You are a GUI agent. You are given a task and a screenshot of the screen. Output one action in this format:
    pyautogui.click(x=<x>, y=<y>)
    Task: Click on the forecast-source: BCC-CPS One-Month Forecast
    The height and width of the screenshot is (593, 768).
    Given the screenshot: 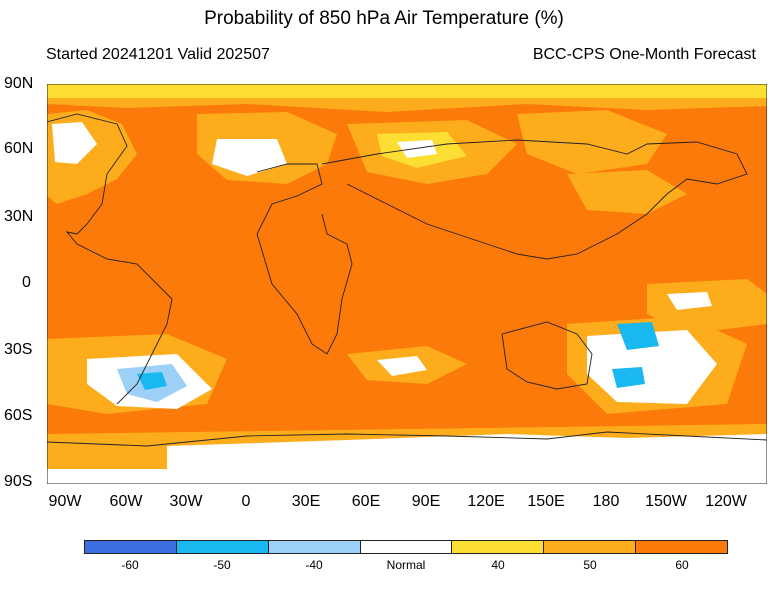 What is the action you would take?
    pyautogui.click(x=644, y=54)
    